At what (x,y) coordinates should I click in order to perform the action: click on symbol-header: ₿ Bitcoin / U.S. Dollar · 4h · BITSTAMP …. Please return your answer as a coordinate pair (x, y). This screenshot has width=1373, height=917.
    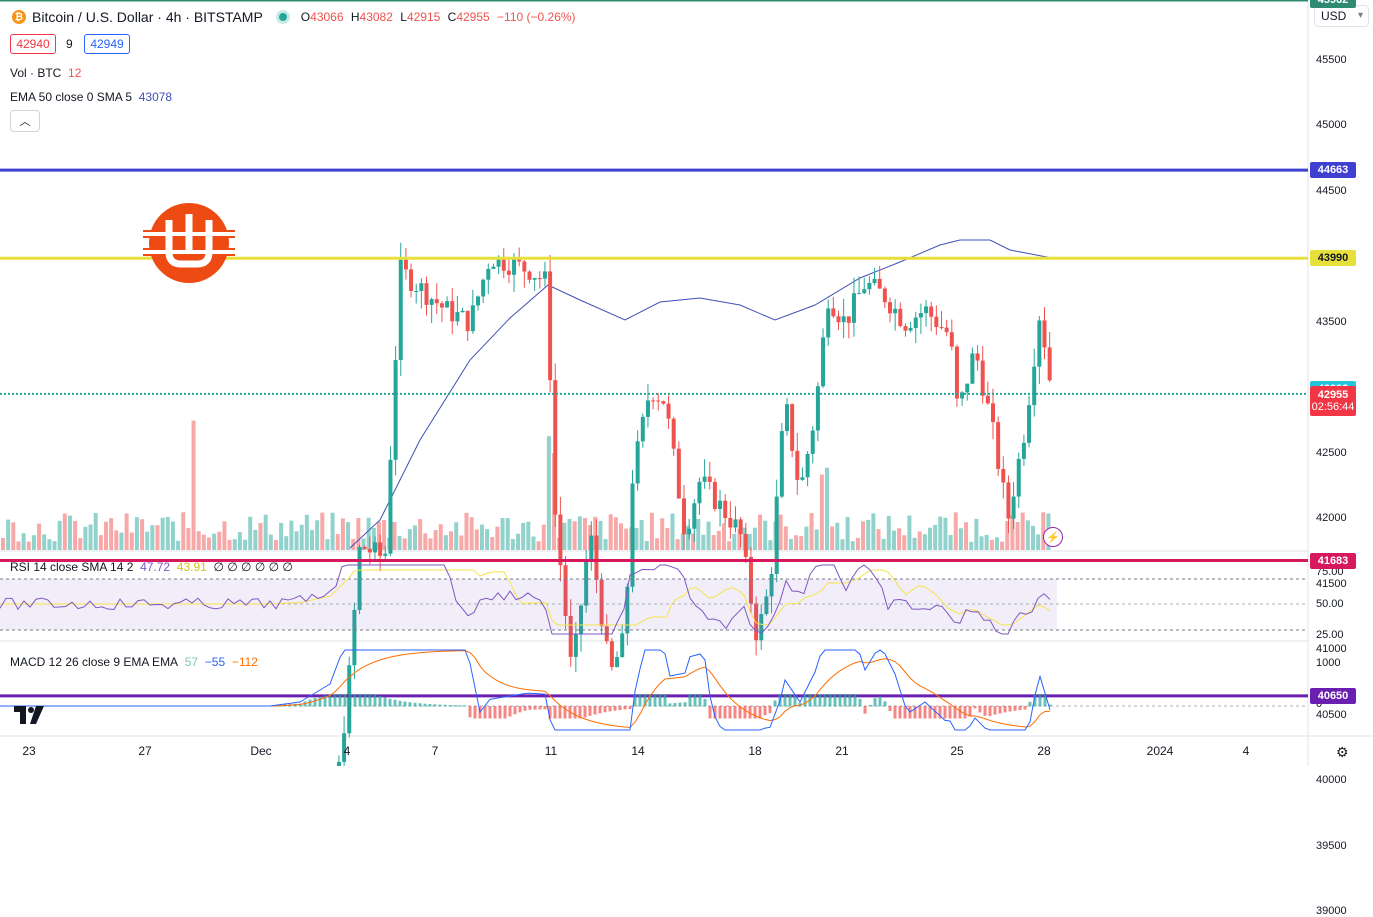
    Looking at the image, I should click on (296, 17).